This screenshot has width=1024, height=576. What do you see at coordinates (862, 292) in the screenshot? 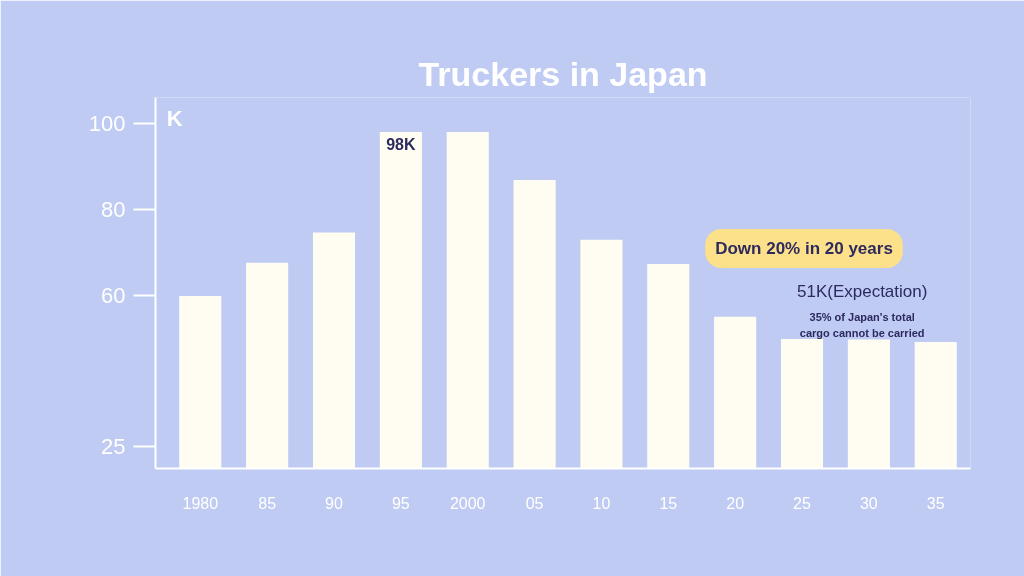
I see `annotation: 51K(Expectation)` at bounding box center [862, 292].